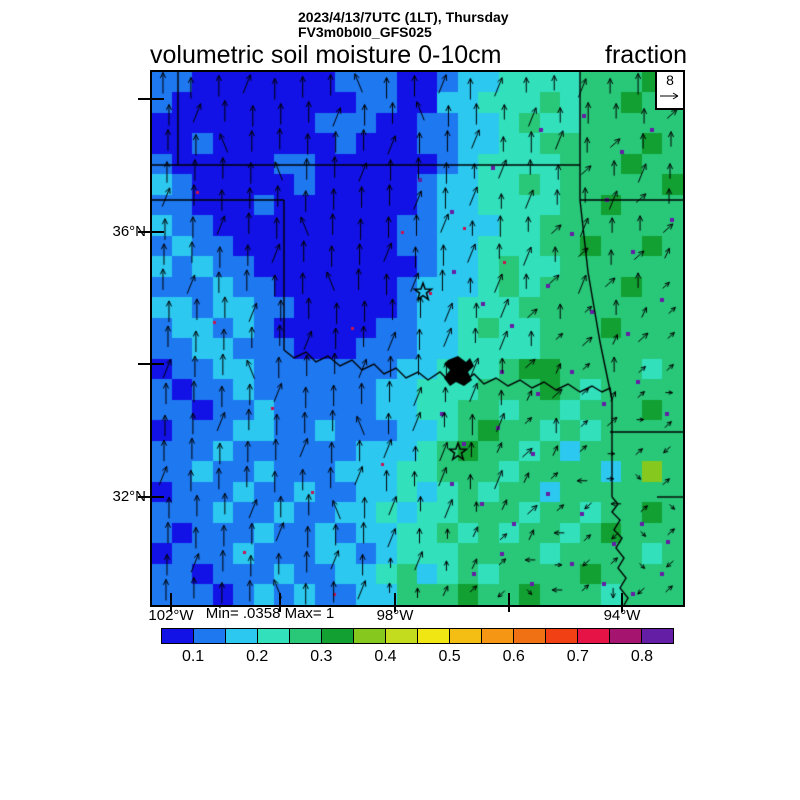  What do you see at coordinates (670, 90) in the screenshot?
I see `reference-vector-box: 8` at bounding box center [670, 90].